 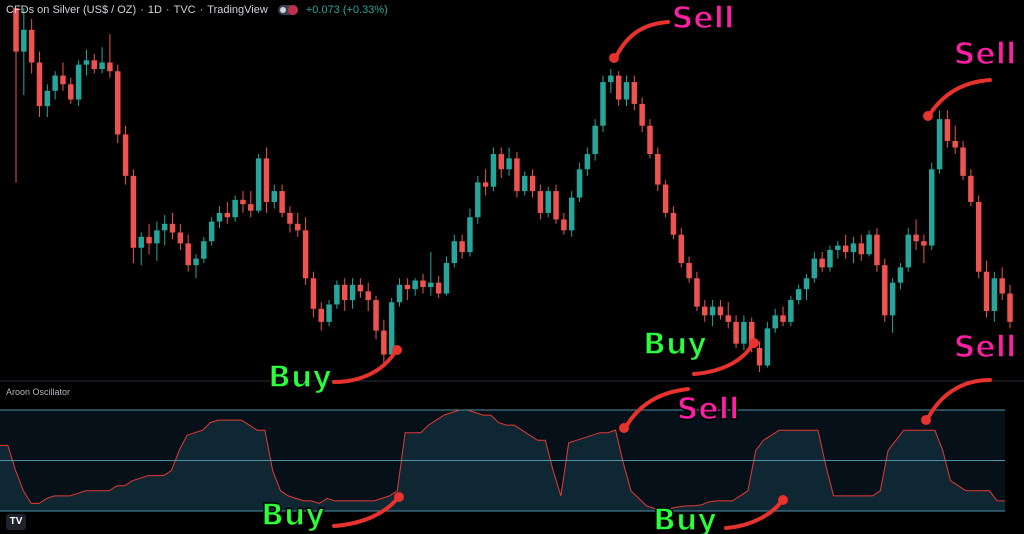 I want to click on symbol-name: CFDs on Silver (US$ / OZ), so click(x=71, y=10).